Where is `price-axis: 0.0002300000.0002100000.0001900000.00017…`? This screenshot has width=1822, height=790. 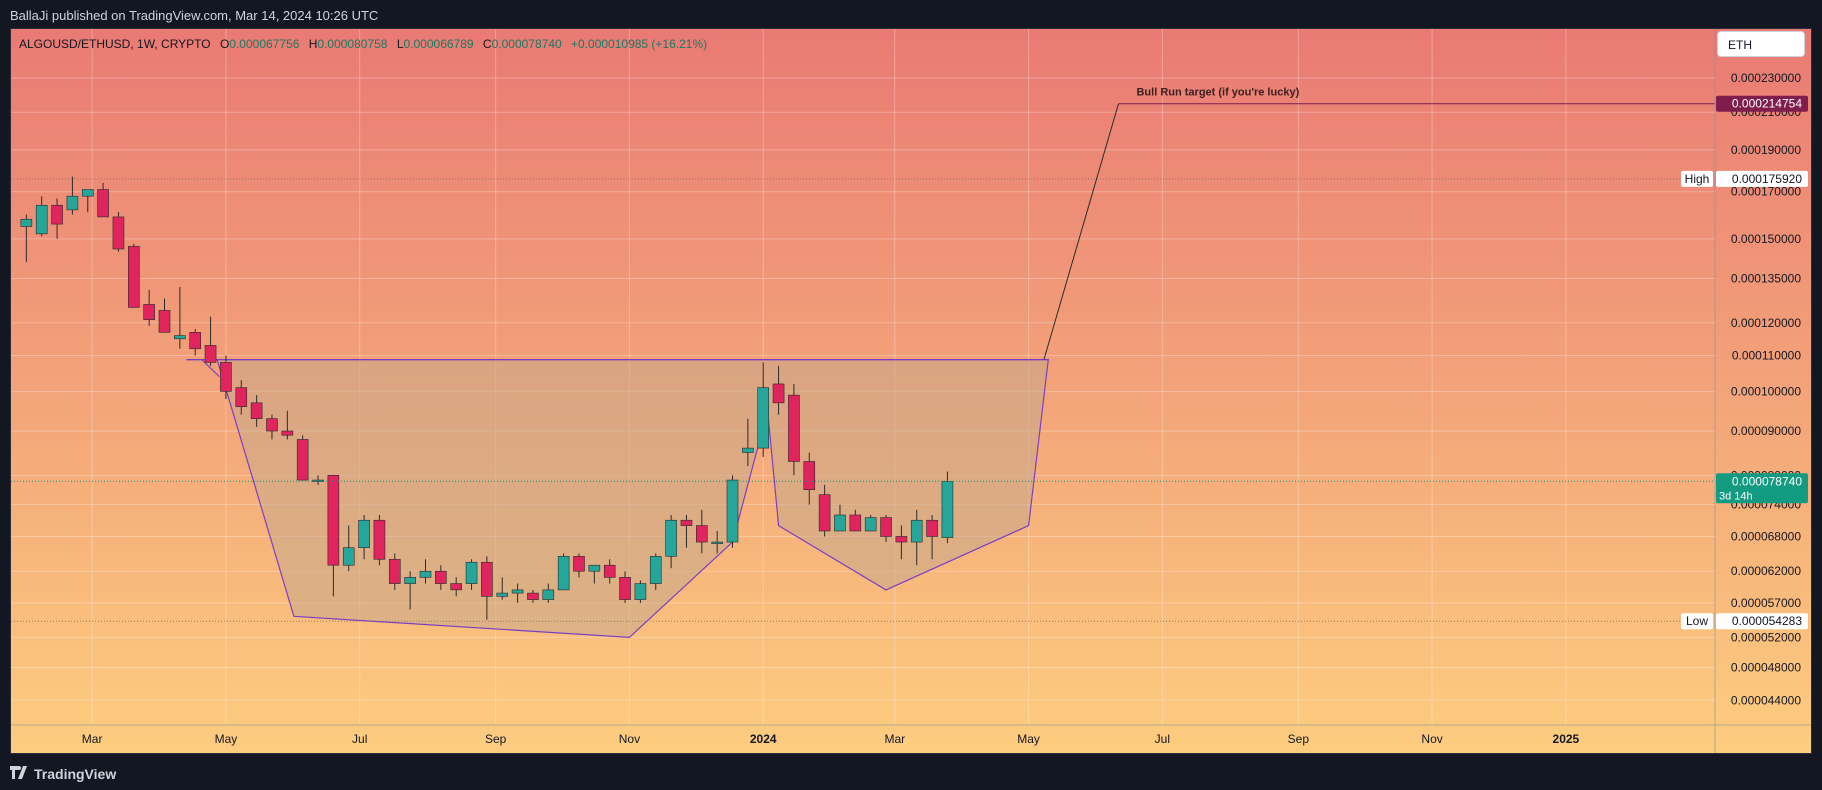 price-axis: 0.0002300000.0002100000.0001900000.00017… is located at coordinates (1761, 391).